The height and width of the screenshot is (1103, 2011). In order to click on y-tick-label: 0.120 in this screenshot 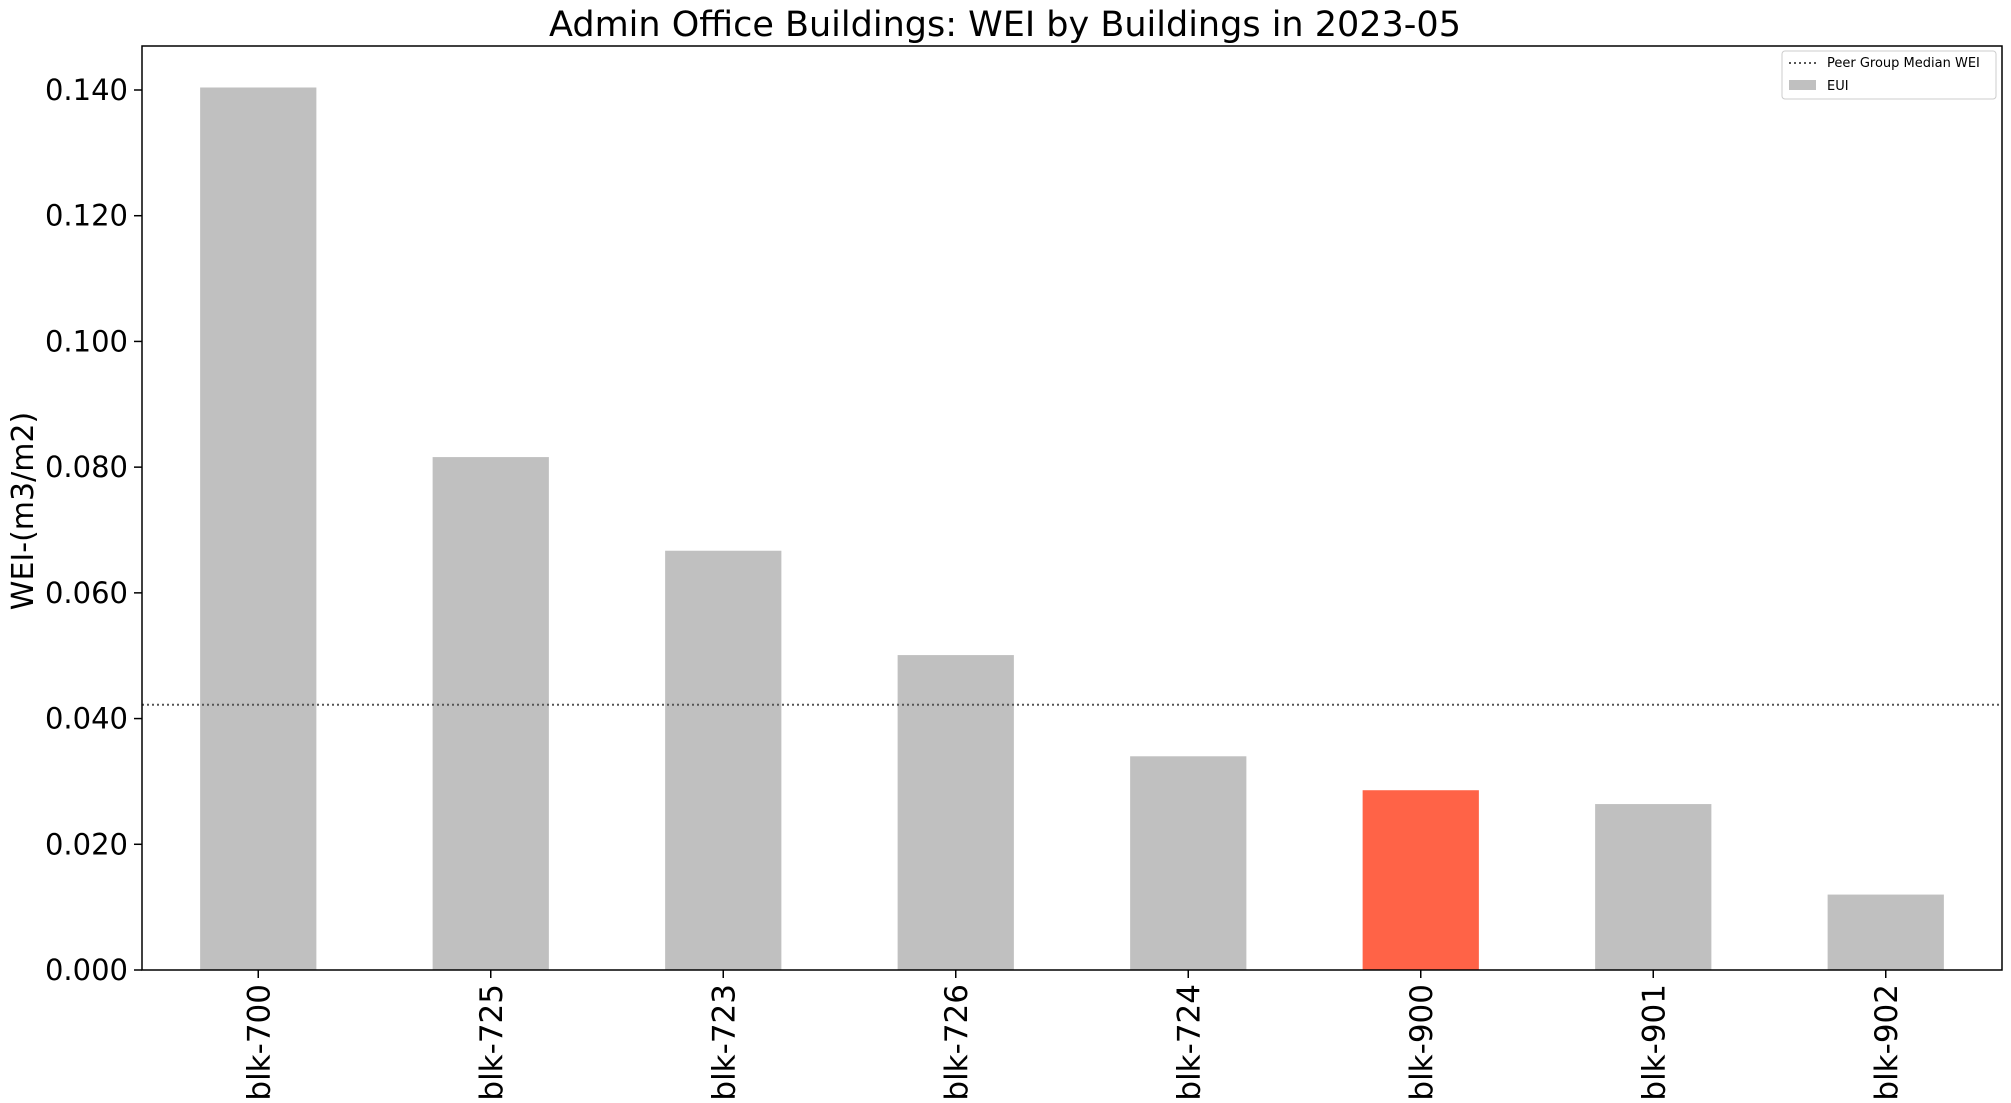, I will do `click(86, 216)`.